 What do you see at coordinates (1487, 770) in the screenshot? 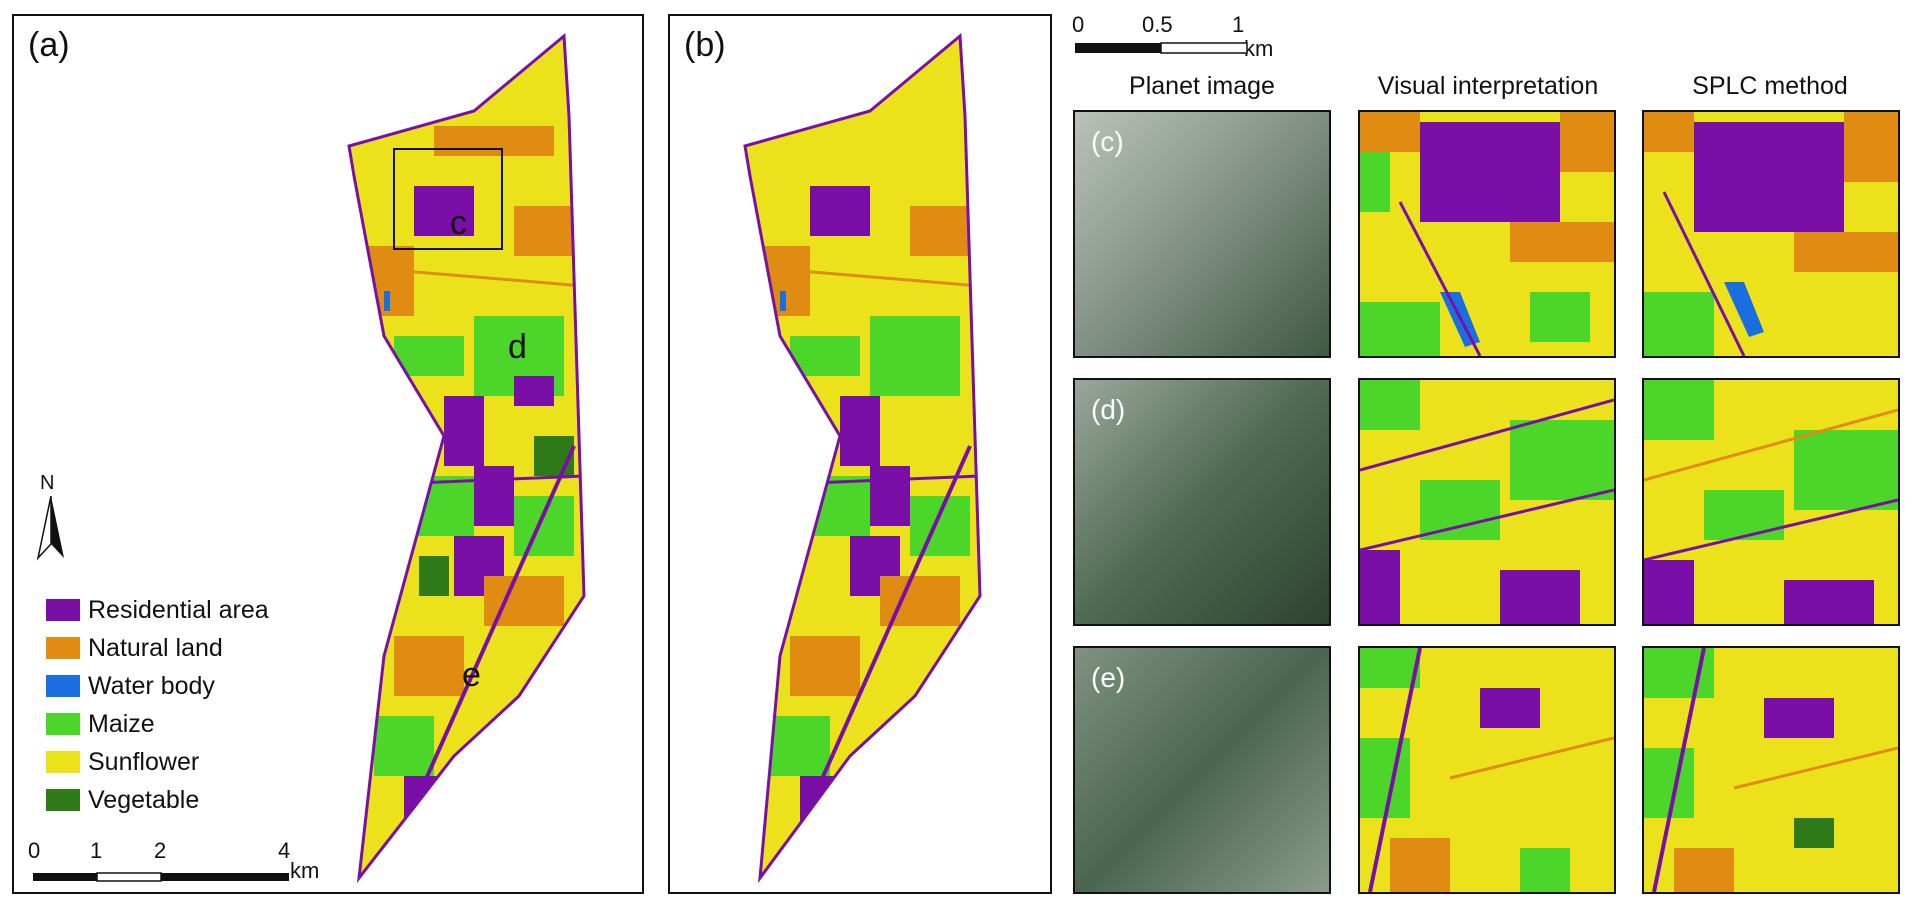
I see `visual-interpretation-e` at bounding box center [1487, 770].